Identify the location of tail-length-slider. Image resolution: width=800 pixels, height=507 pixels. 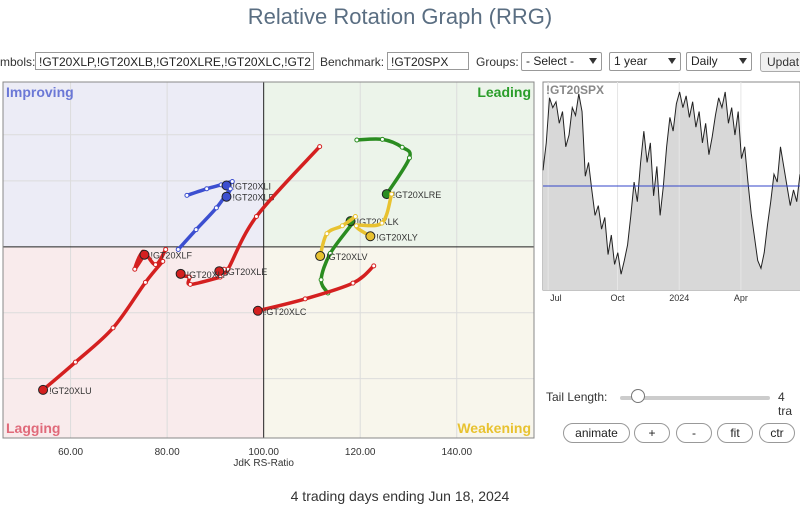
(695, 398).